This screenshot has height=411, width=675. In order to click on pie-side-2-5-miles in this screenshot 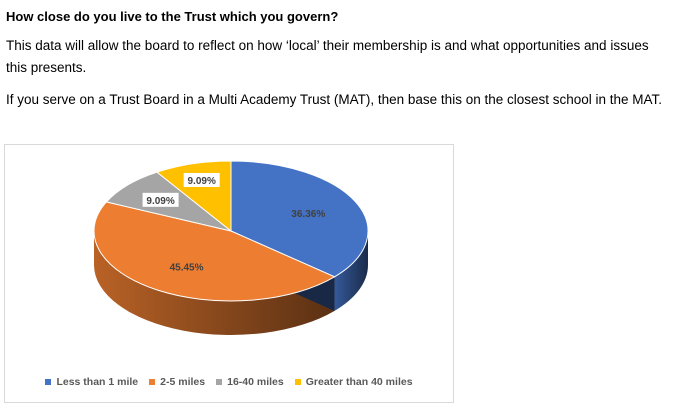, I will do `click(214, 283)`.